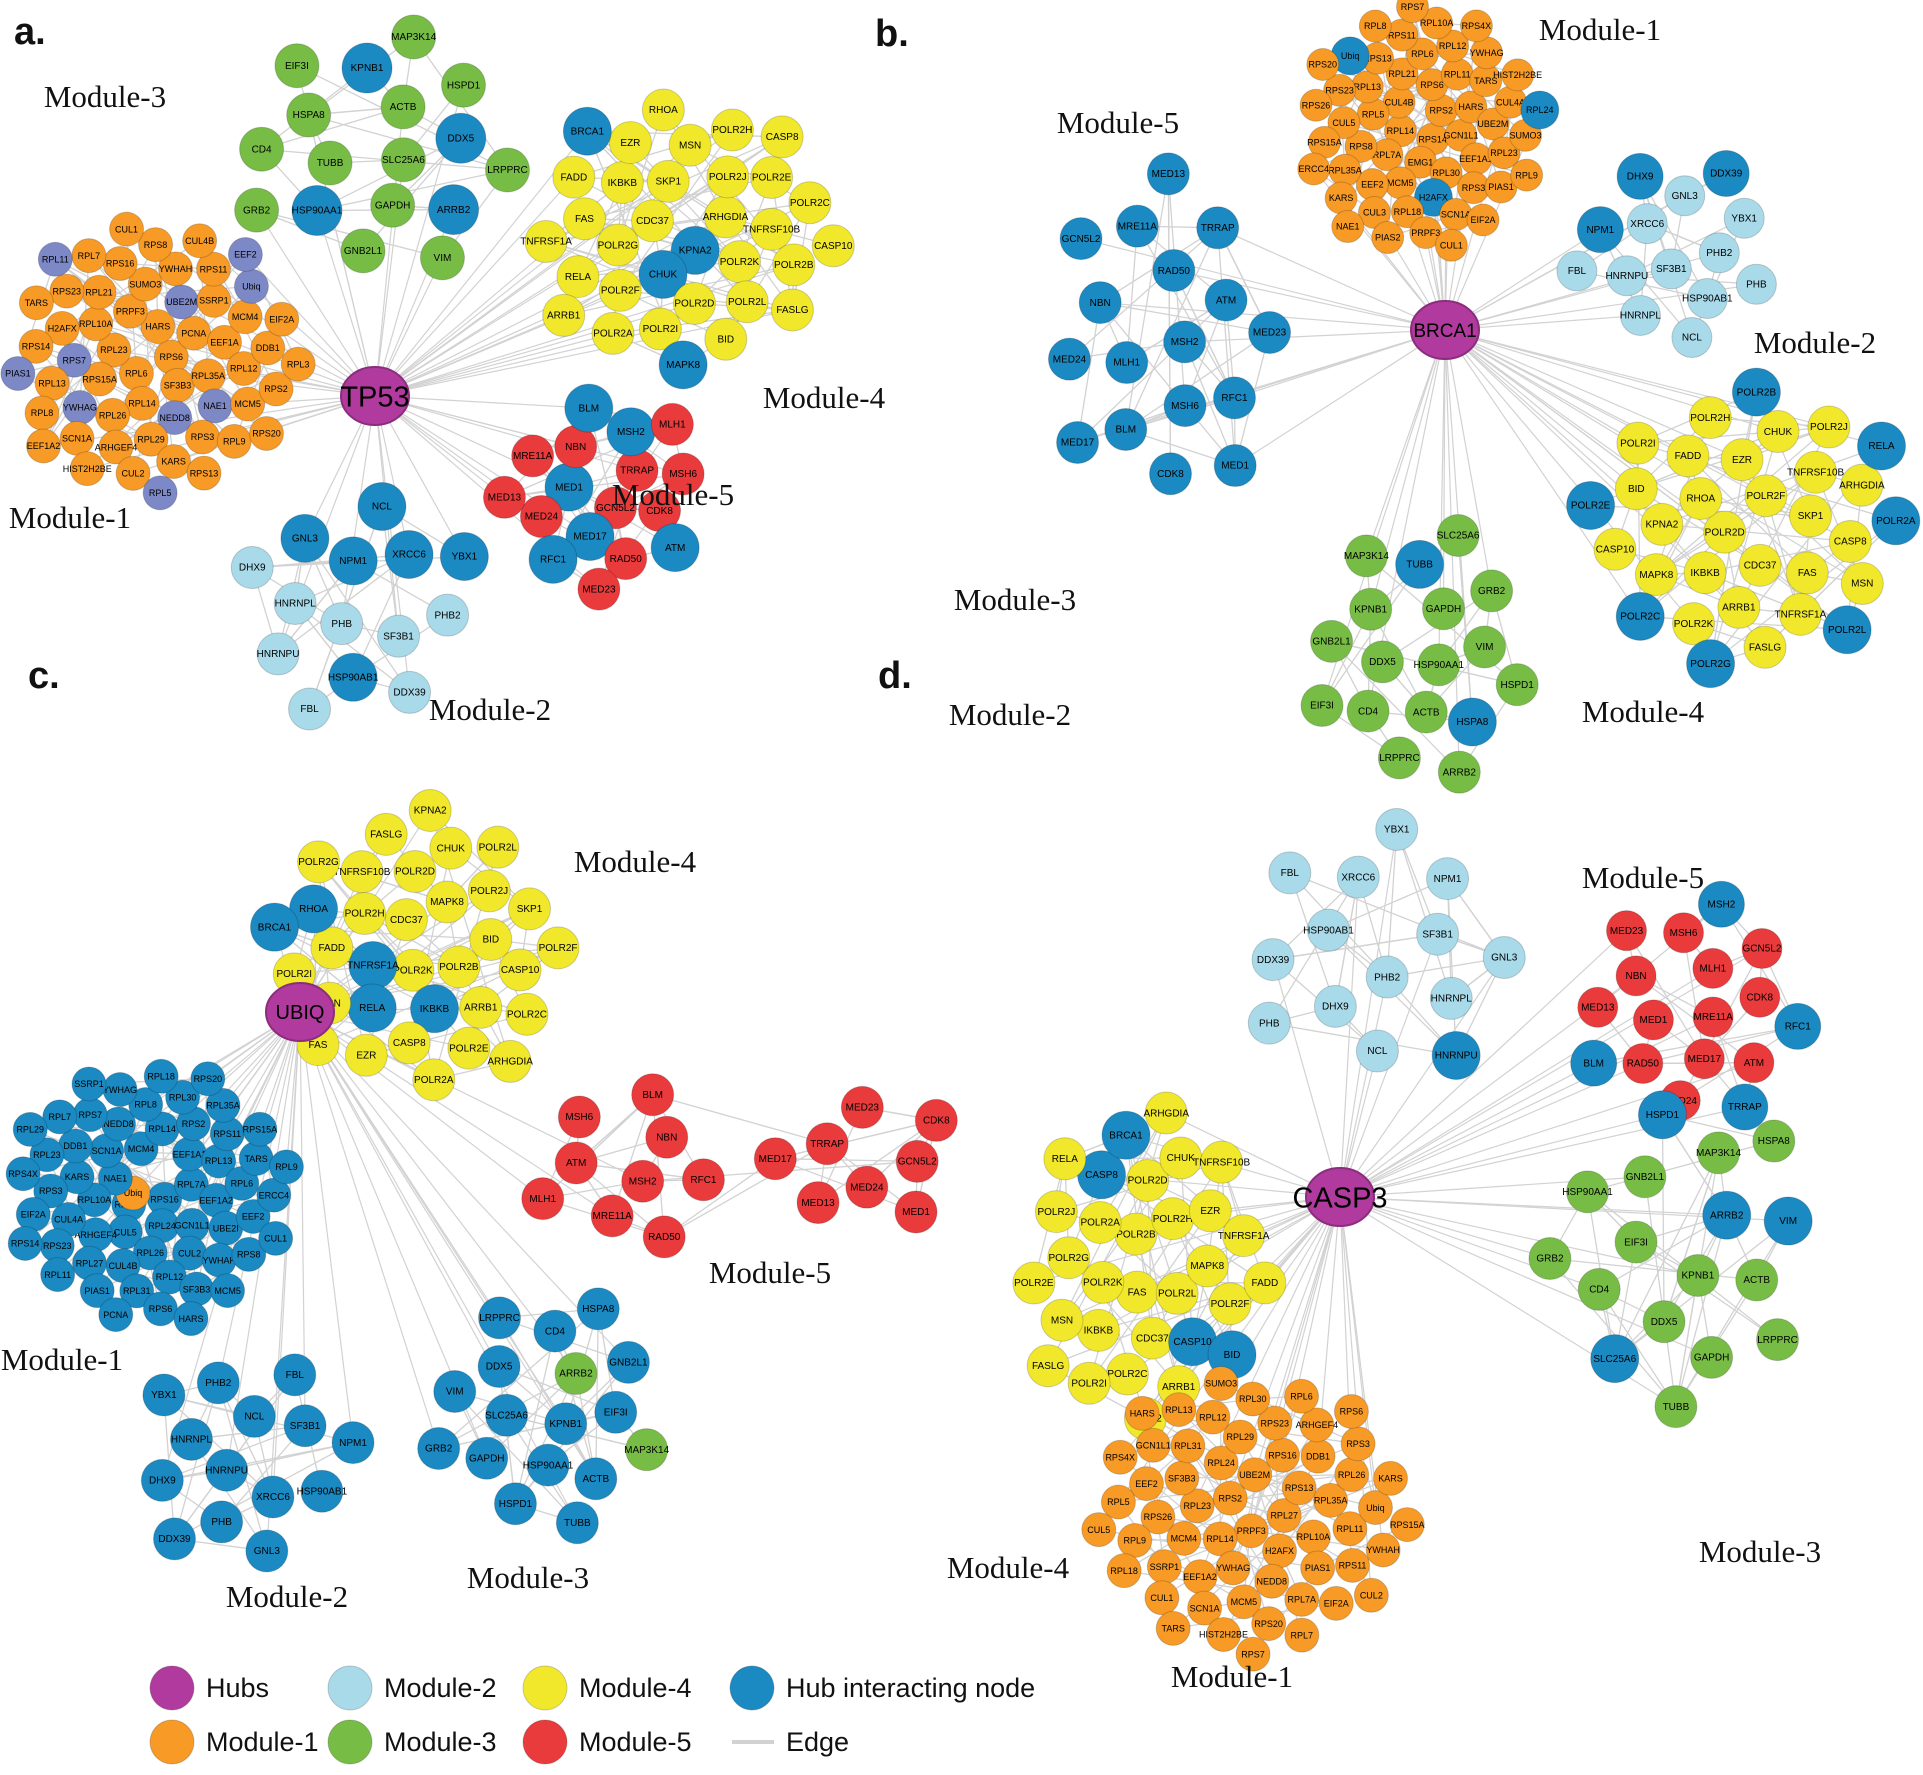 The image size is (1923, 1775). What do you see at coordinates (620, 290) in the screenshot?
I see `node-POLR2F: POLR2F` at bounding box center [620, 290].